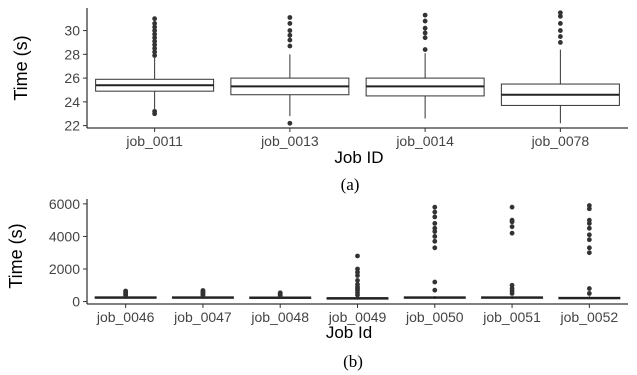 The height and width of the screenshot is (375, 637). Describe the element at coordinates (434, 317) in the screenshot. I see `panel-b-x-tick-label: job_0050` at that location.